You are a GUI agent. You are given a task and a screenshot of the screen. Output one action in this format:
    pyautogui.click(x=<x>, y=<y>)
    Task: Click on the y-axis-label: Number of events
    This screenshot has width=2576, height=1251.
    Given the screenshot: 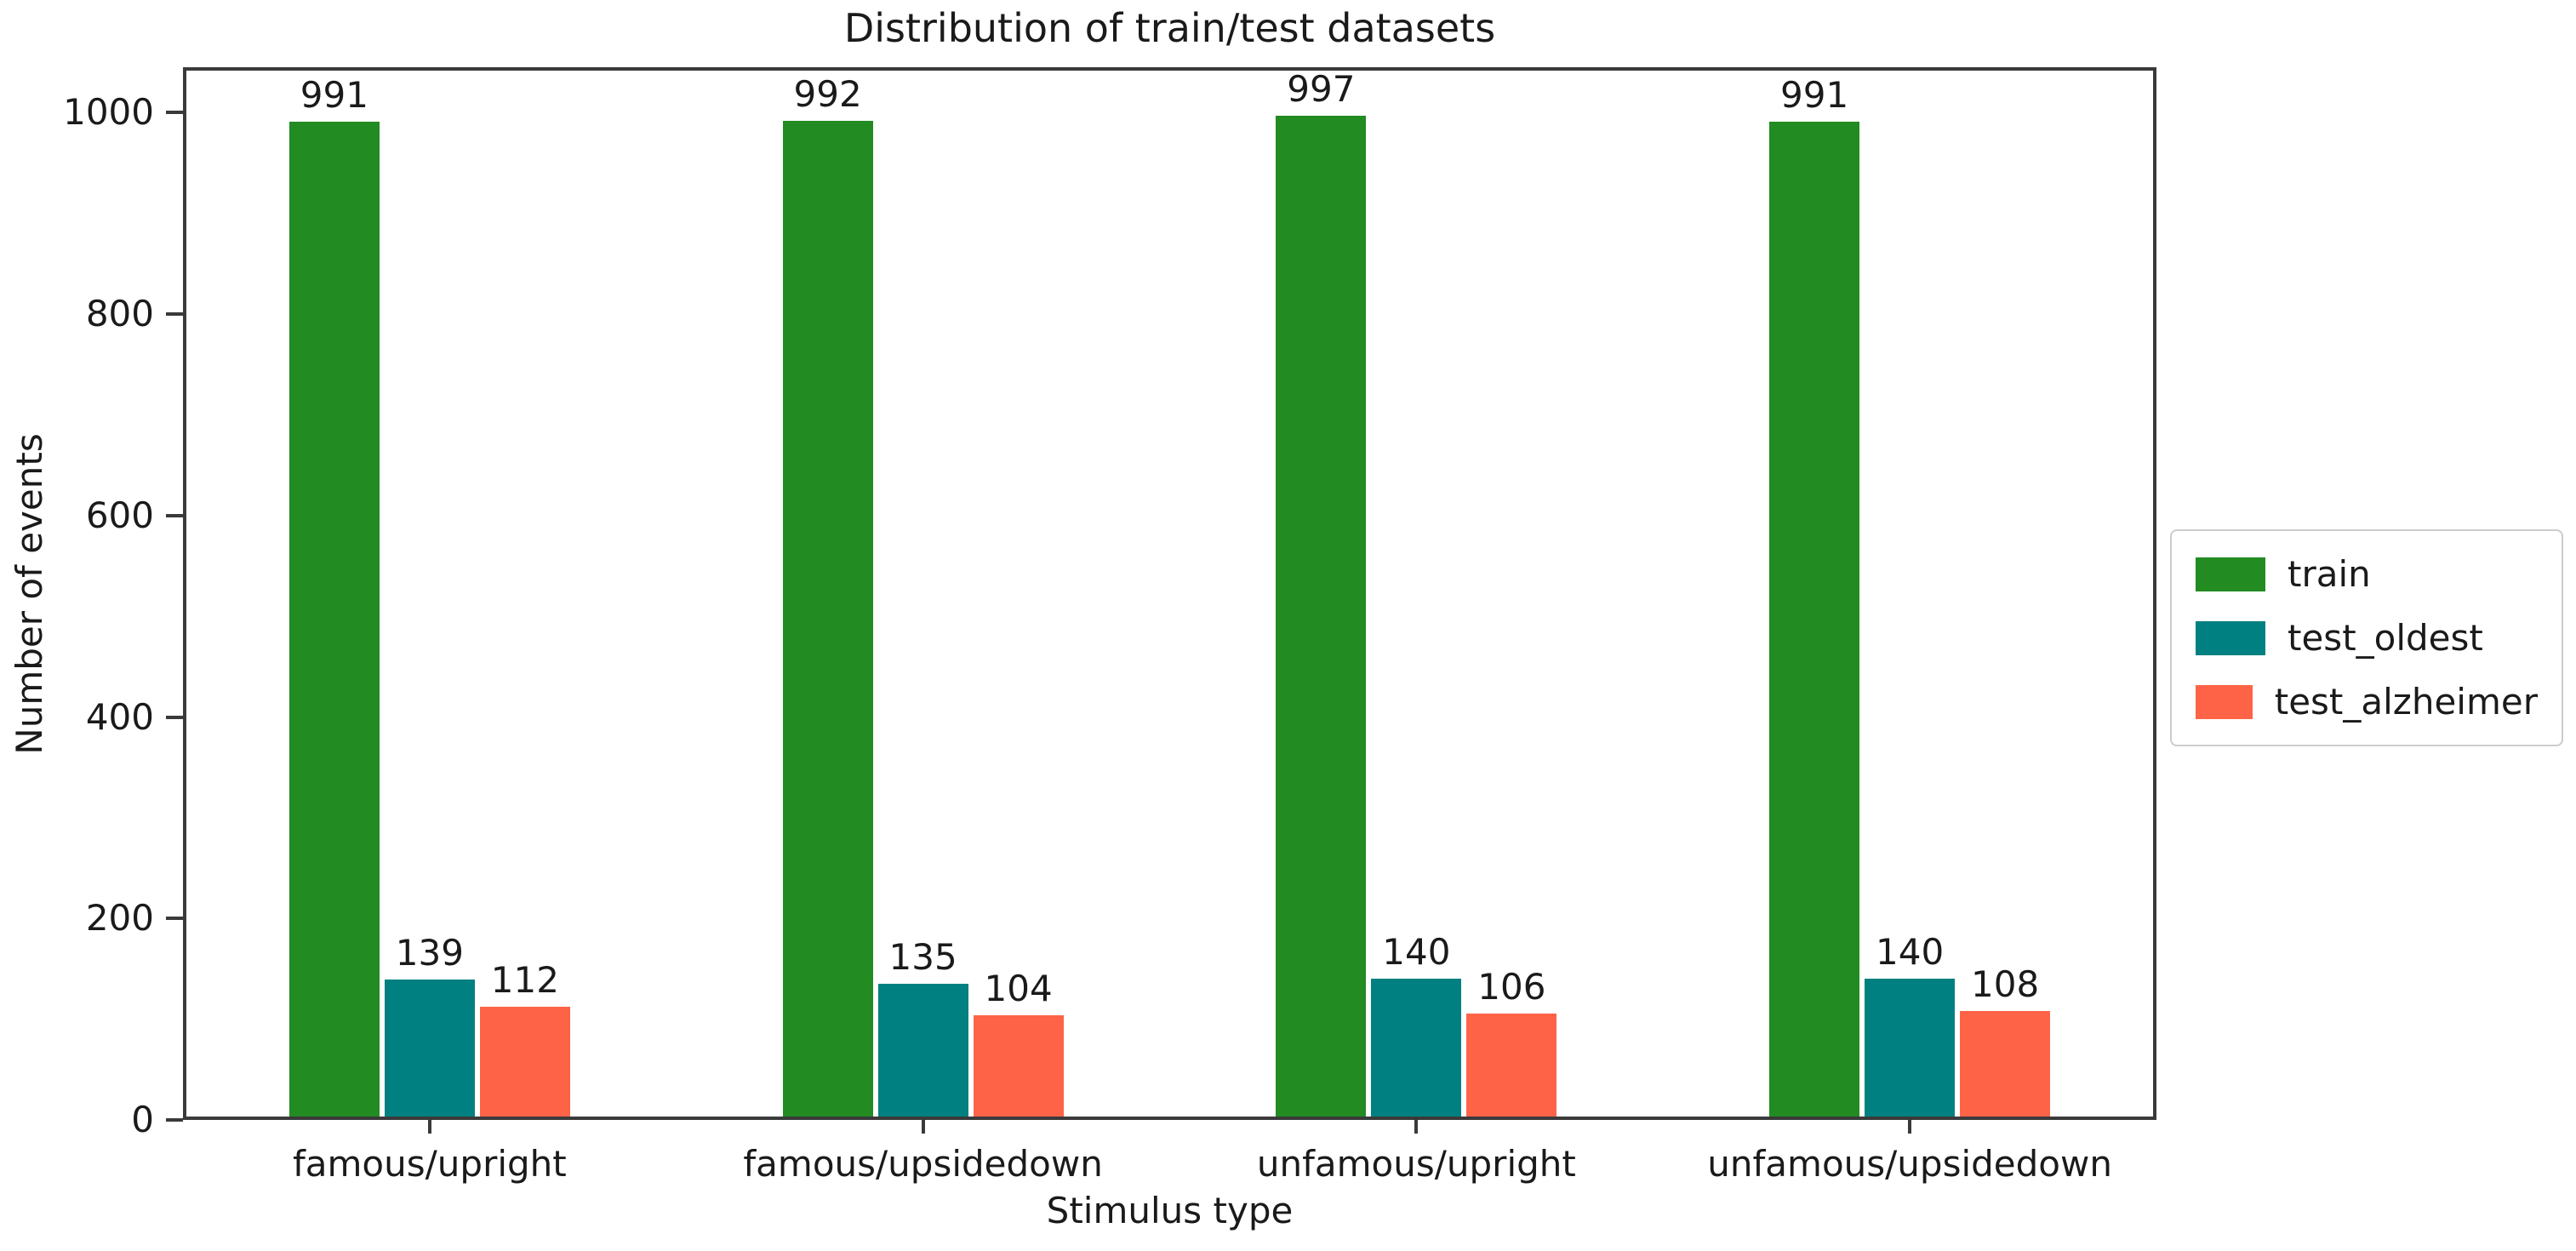 What is the action you would take?
    pyautogui.click(x=29, y=594)
    